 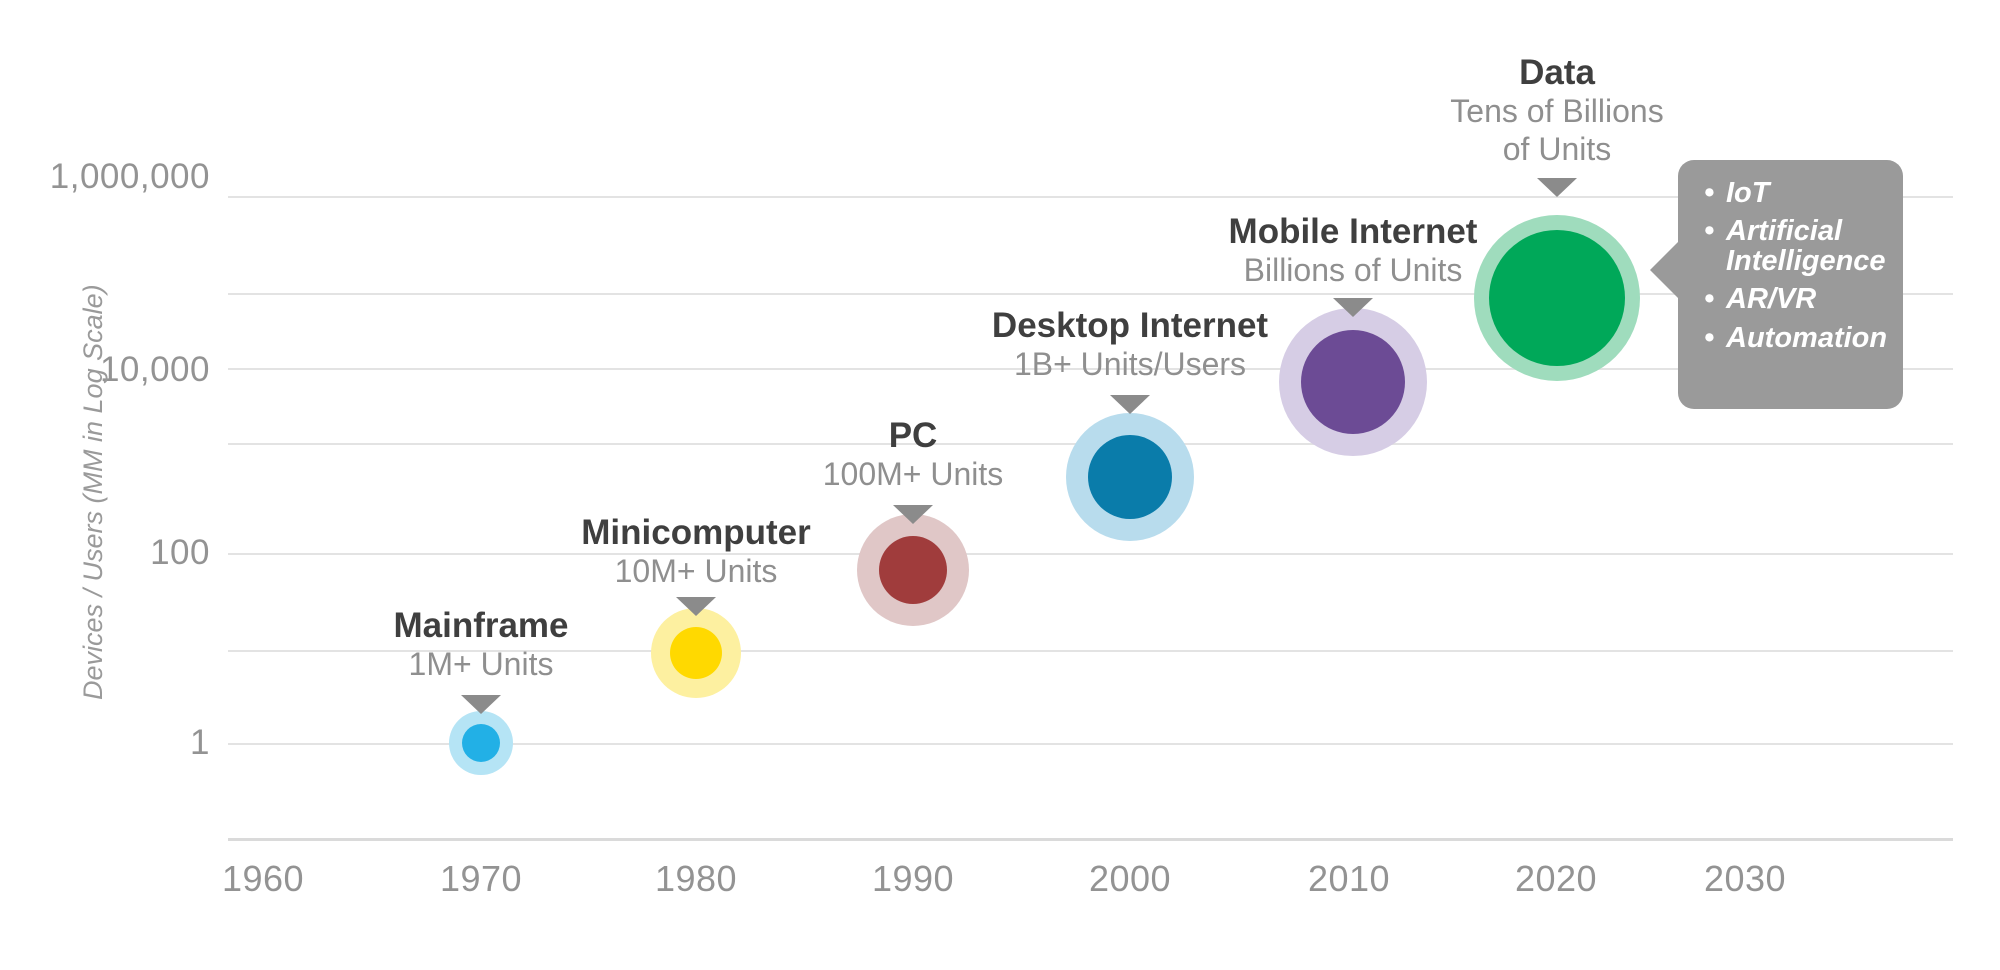 I want to click on x-tick-2010: 2010, so click(x=1349, y=878).